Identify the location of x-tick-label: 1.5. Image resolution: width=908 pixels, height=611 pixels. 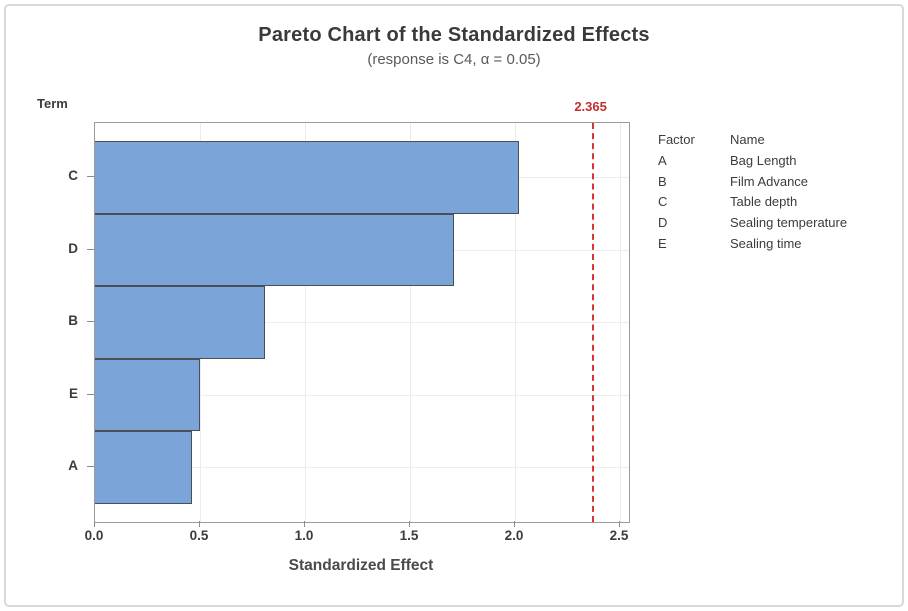
(409, 535).